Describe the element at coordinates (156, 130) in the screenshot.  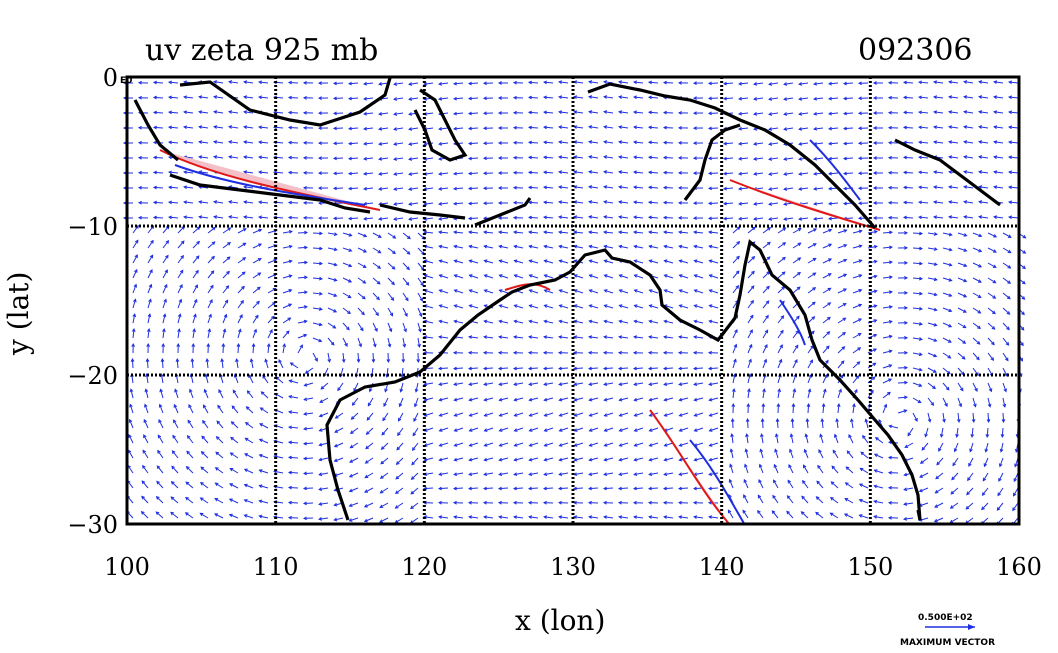
I see `coast-sumatra` at that location.